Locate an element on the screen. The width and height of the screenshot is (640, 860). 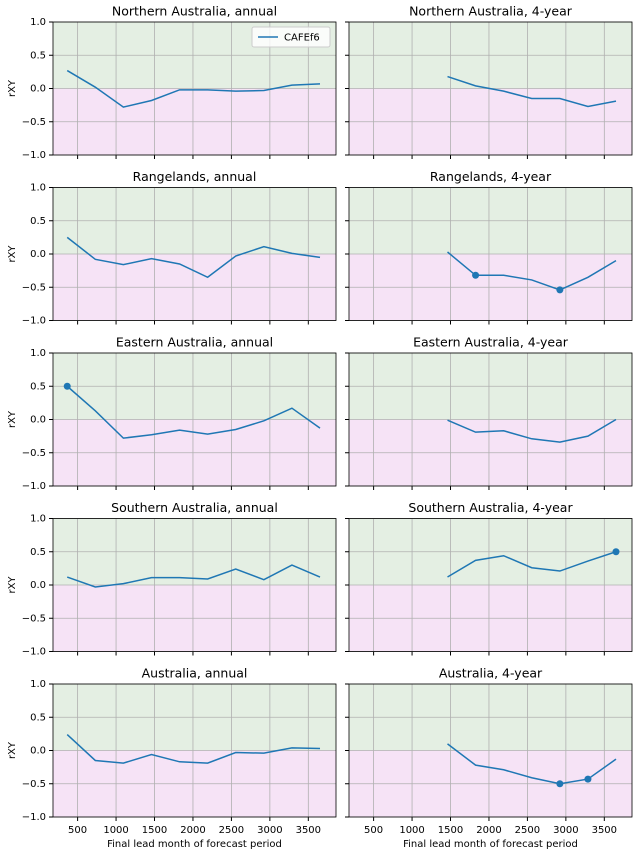
legend-label: CAFEf6 is located at coordinates (302, 38).